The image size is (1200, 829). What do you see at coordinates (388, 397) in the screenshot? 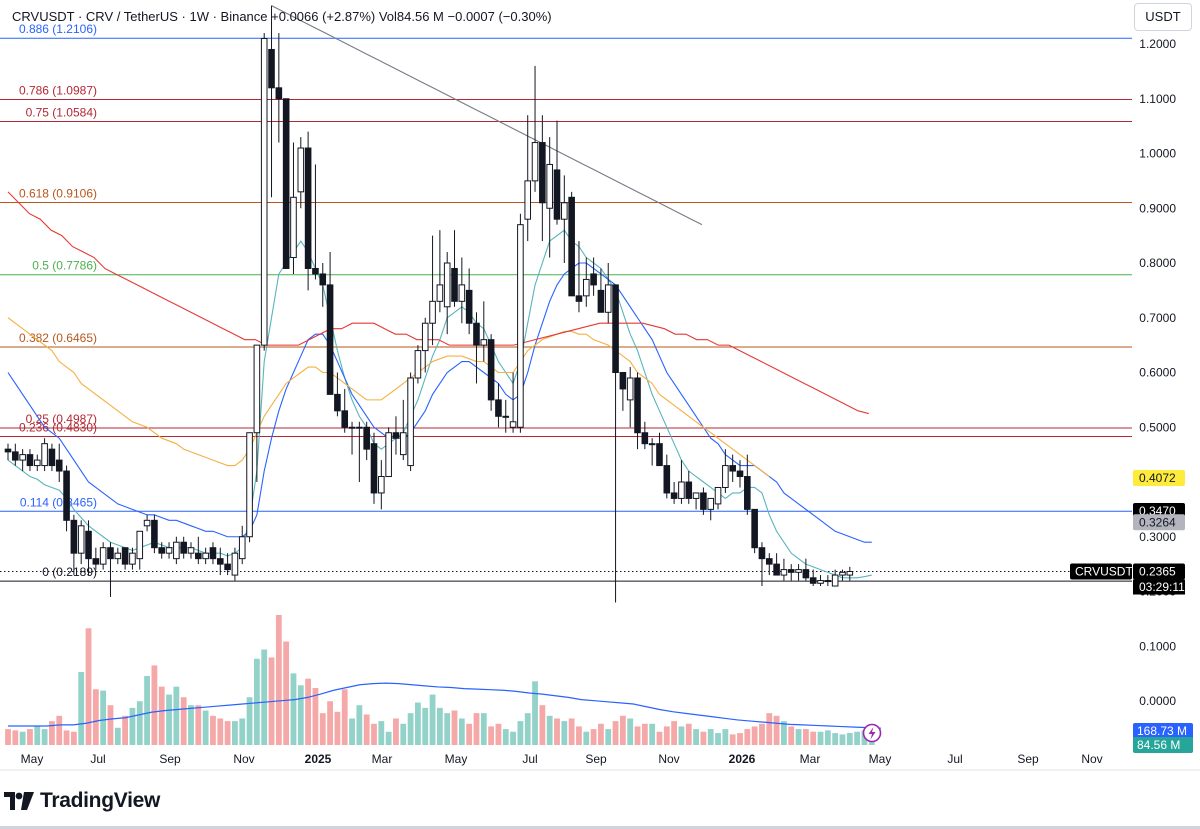
I see `moving-average-line` at bounding box center [388, 397].